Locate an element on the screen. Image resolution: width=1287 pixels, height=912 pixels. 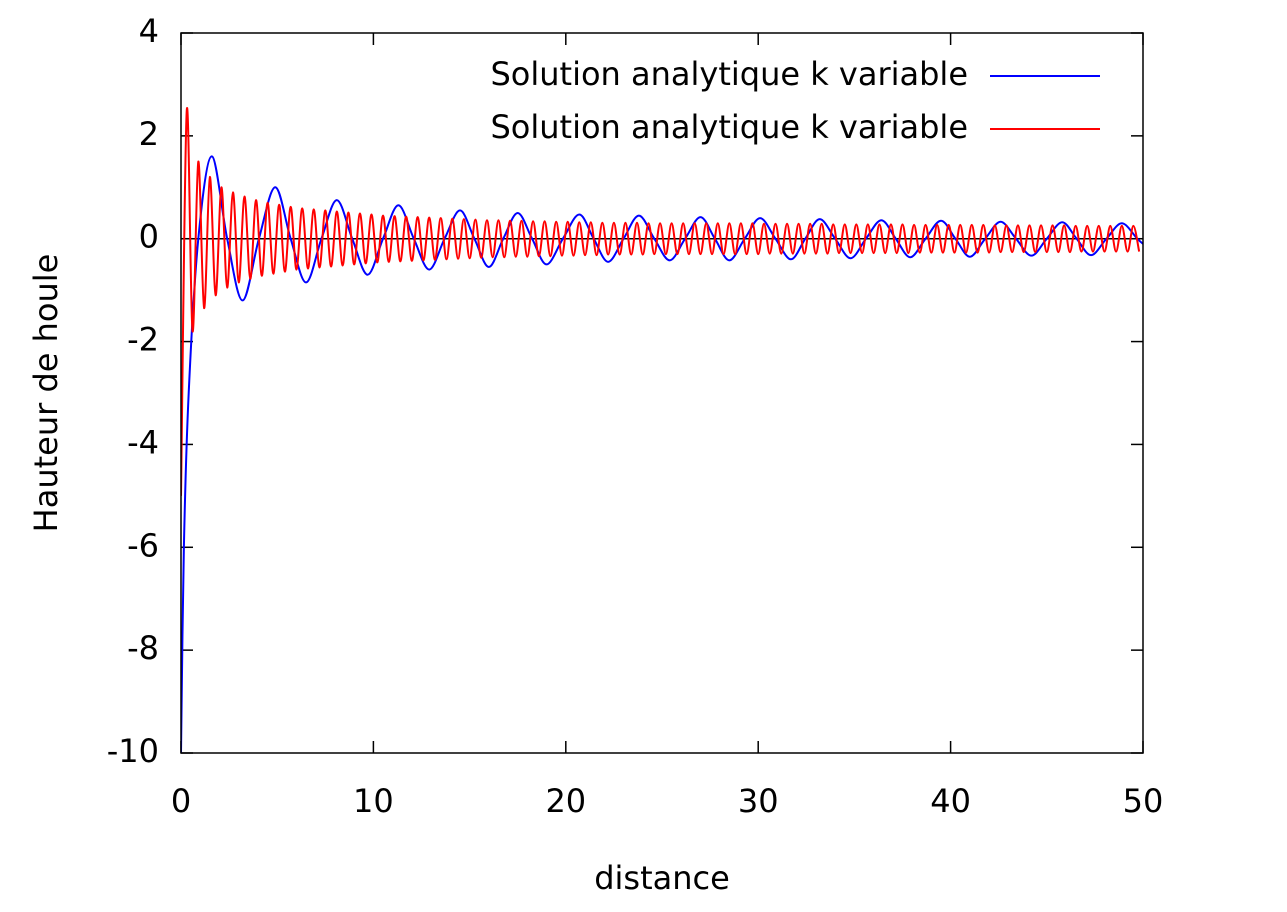
y-tick-label: 4 is located at coordinates (149, 31).